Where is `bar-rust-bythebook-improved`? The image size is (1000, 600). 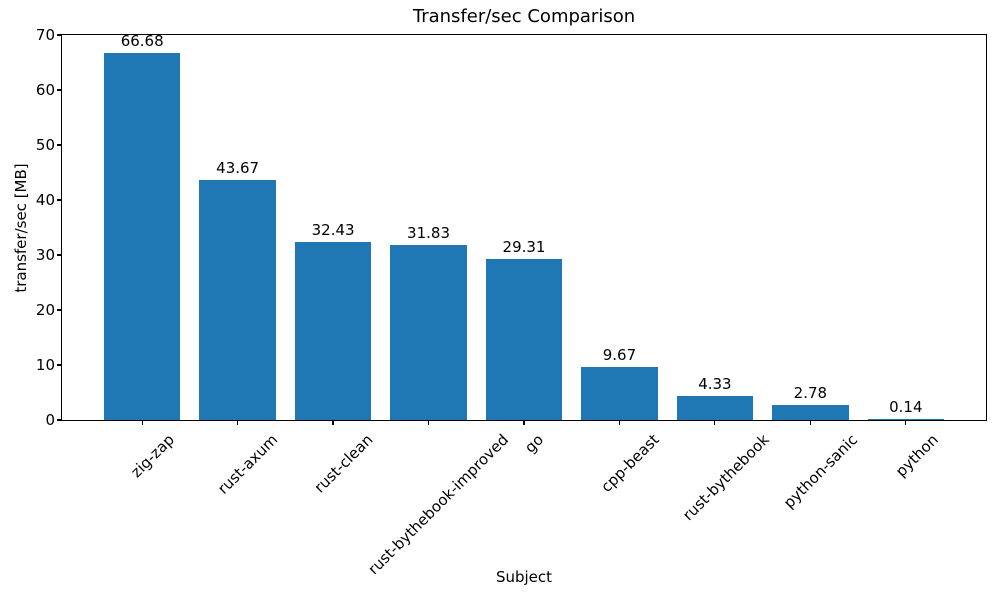 bar-rust-bythebook-improved is located at coordinates (428, 332).